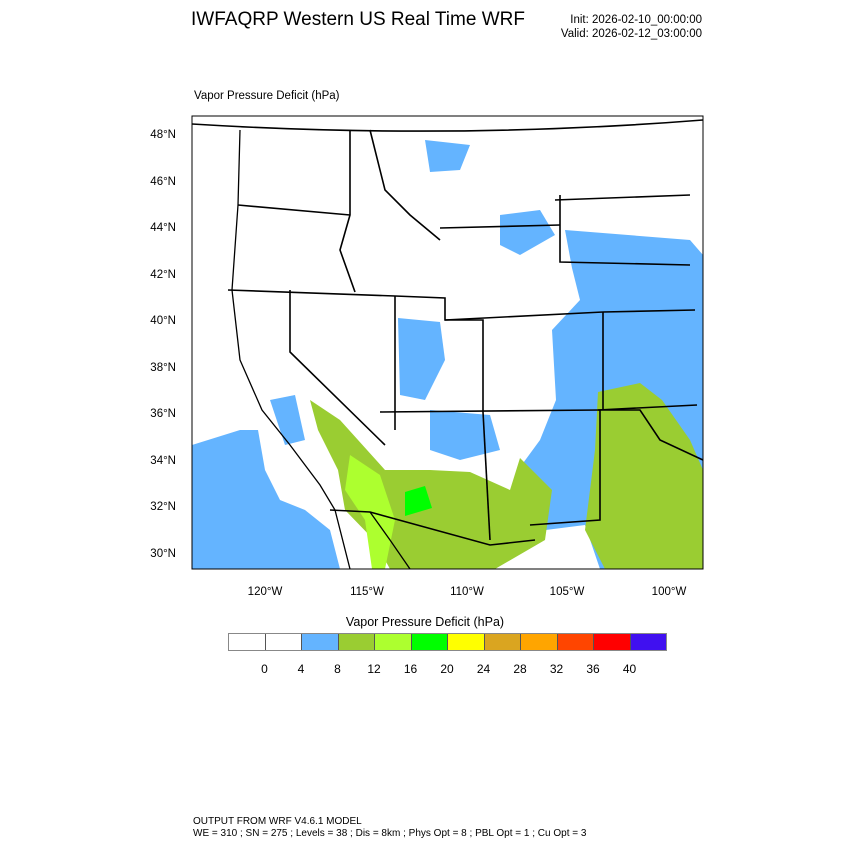 The image size is (850, 850). I want to click on colorbar-label: 8, so click(337, 669).